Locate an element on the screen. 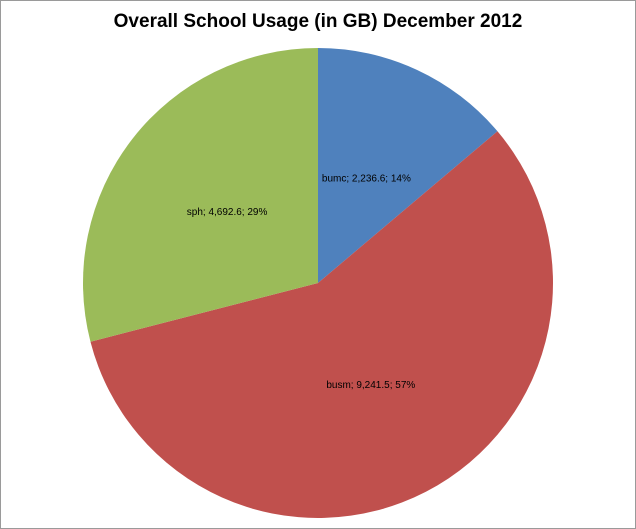  data-label: busm; 9,241.5; 57% is located at coordinates (370, 385).